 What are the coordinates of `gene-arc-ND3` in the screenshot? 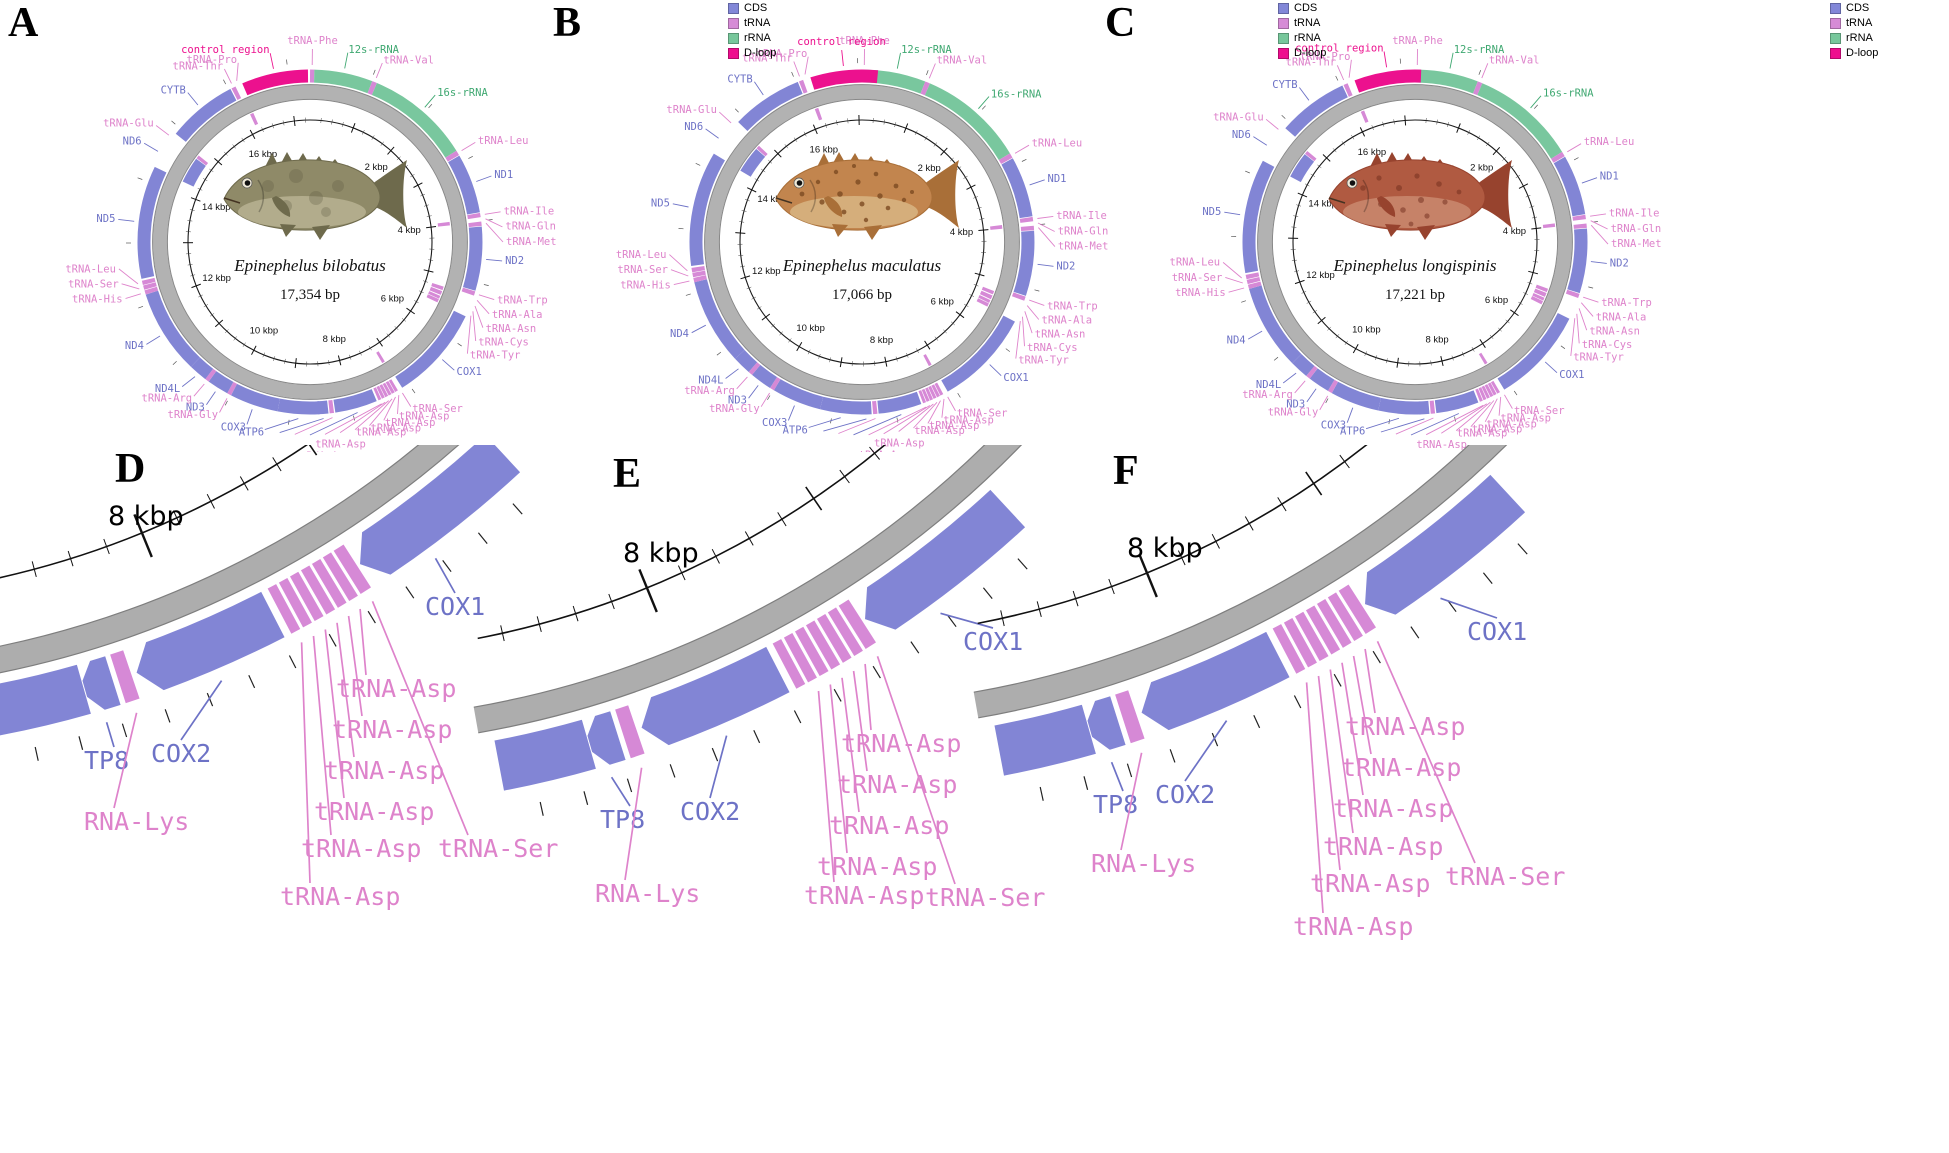 It's located at (765, 376).